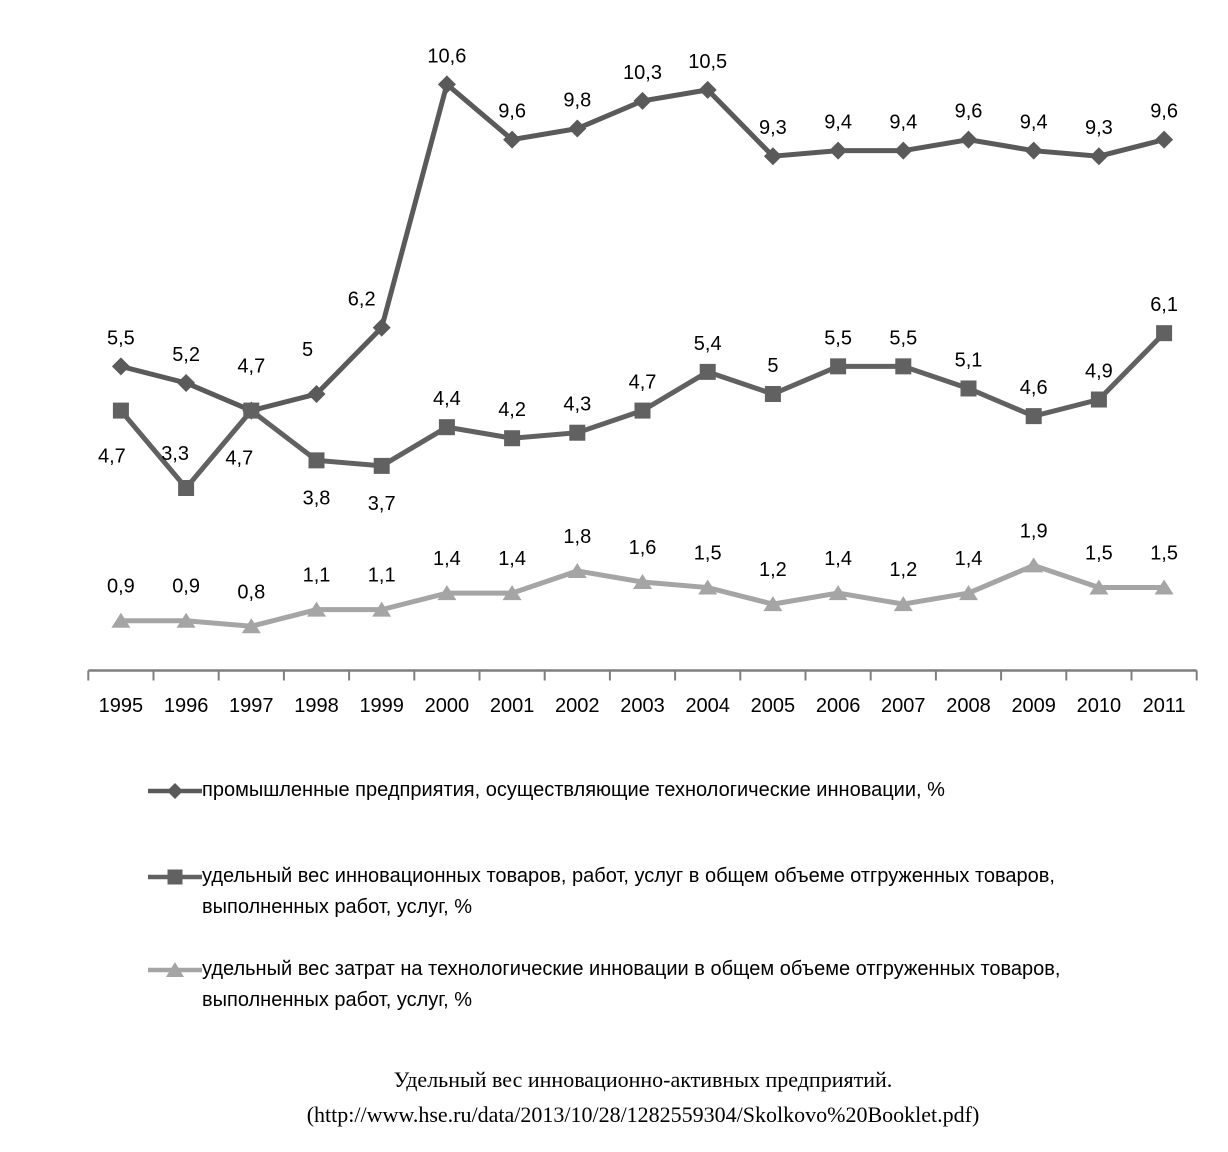 This screenshot has height=1152, width=1228. Describe the element at coordinates (708, 344) in the screenshot. I see `data-label: 5,4` at that location.